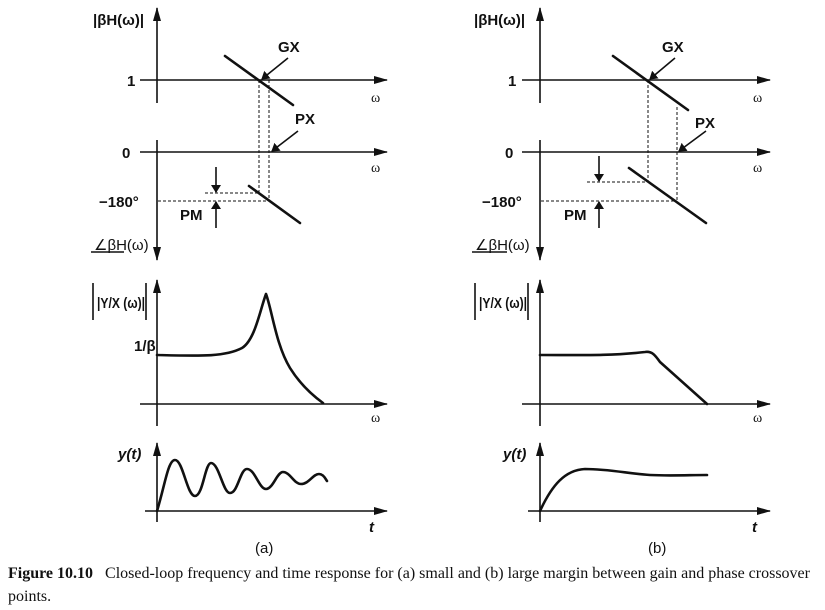 This screenshot has width=825, height=610. I want to click on figure-number: Figure 10.10, so click(51, 573).